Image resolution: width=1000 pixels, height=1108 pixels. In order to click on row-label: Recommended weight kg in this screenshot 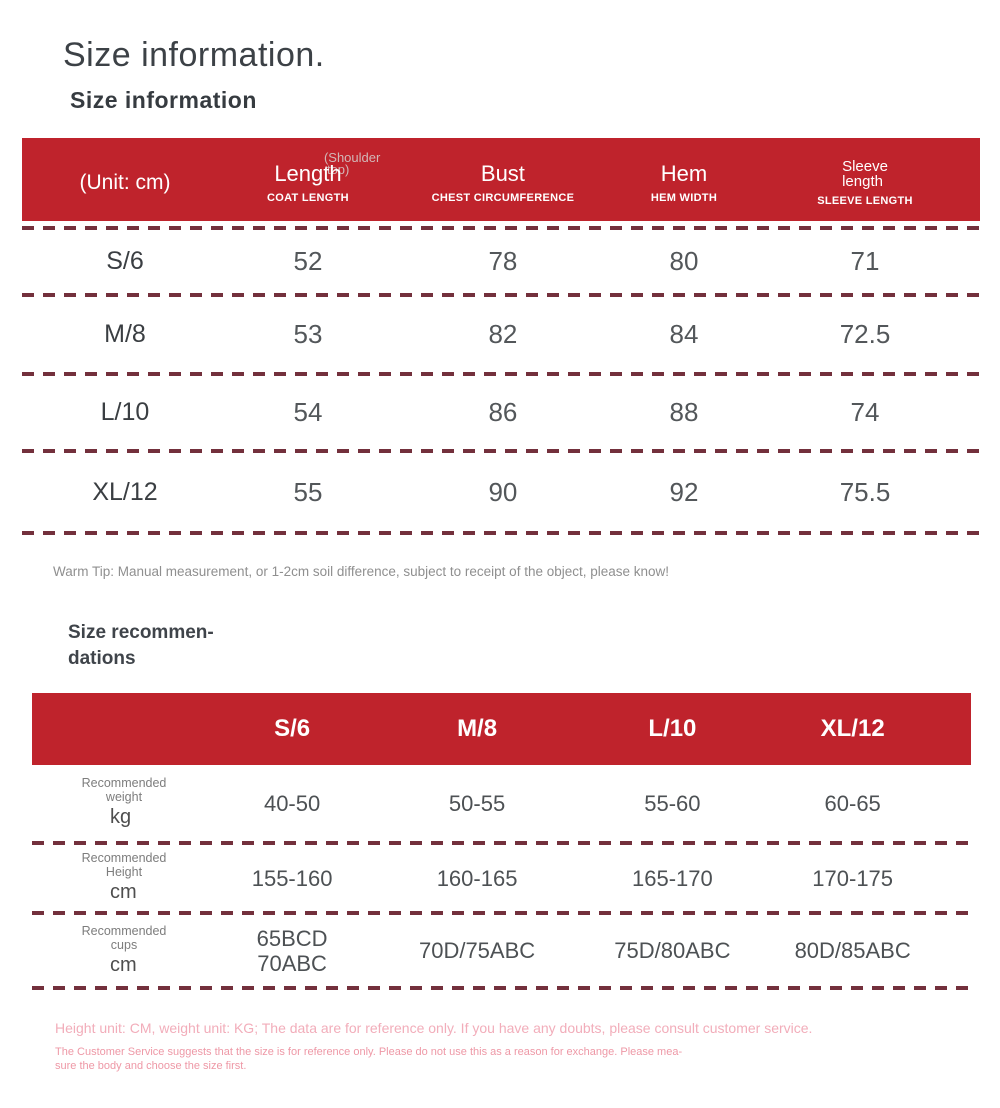, I will do `click(136, 803)`.